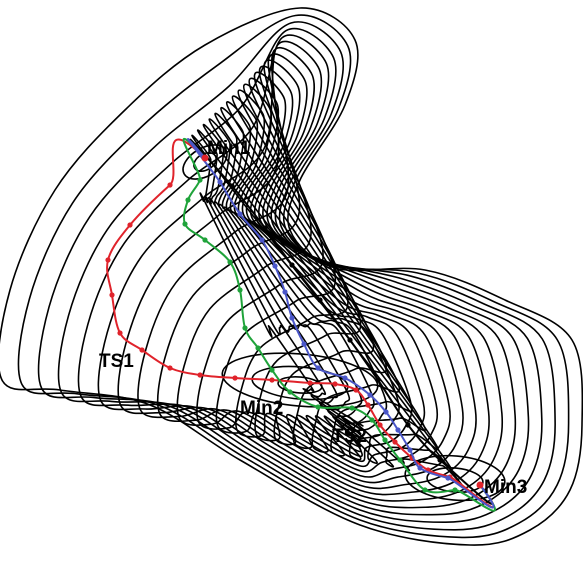  I want to click on label-min3: Min3, so click(505, 487).